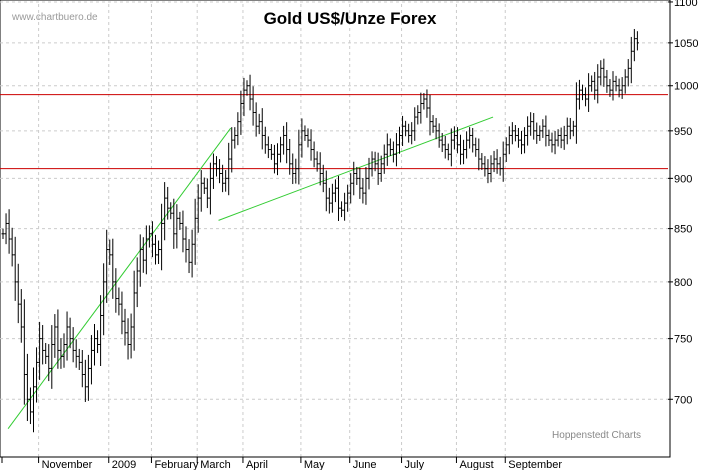  What do you see at coordinates (67, 464) in the screenshot?
I see `x-tick-label: November` at bounding box center [67, 464].